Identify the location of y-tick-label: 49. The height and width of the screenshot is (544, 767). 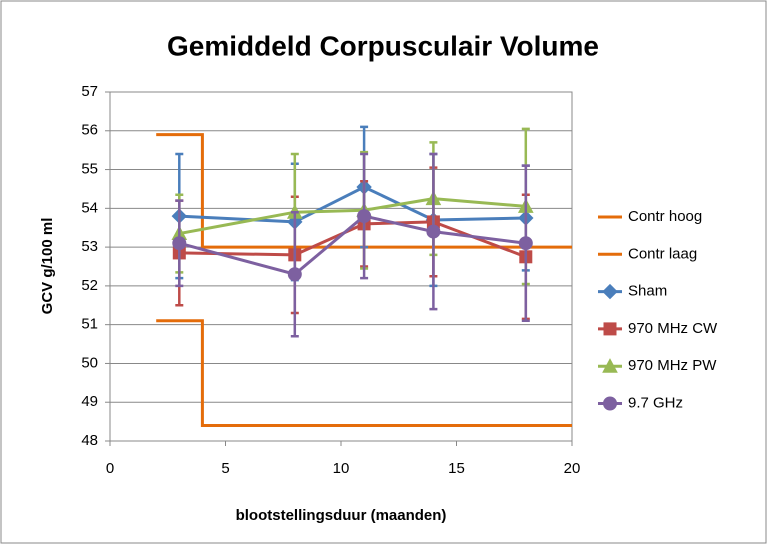
(89, 401).